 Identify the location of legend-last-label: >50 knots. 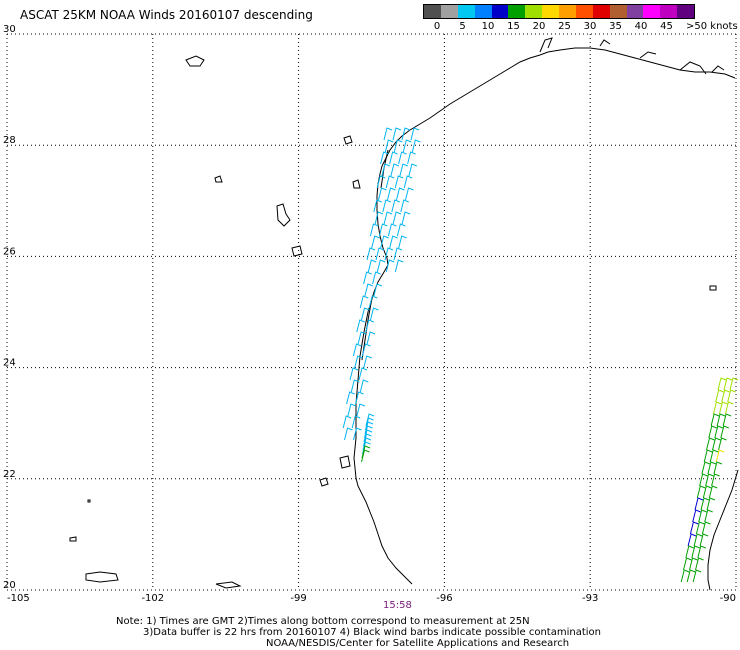
(712, 26).